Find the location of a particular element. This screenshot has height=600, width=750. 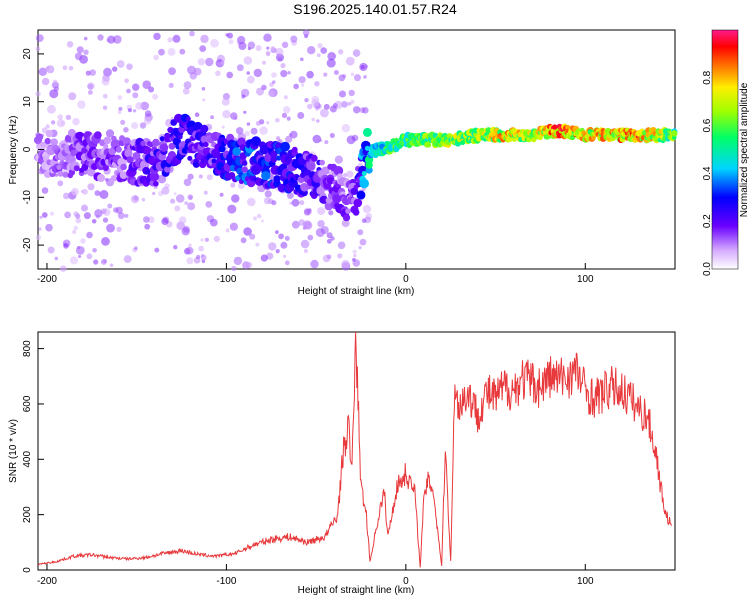

spectrogram-y-tick-label: -20 is located at coordinates (27, 244).